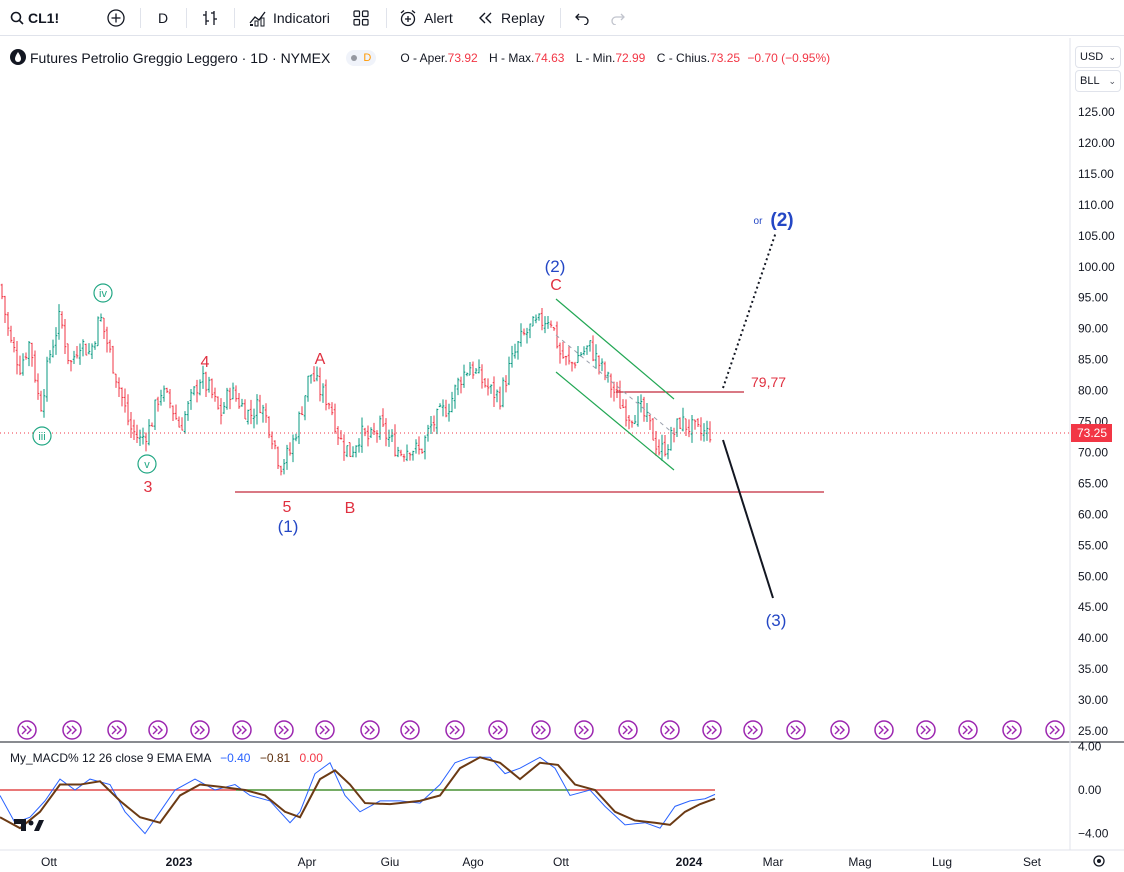 The width and height of the screenshot is (1124, 872). I want to click on bars-chart-icon, so click(210, 18).